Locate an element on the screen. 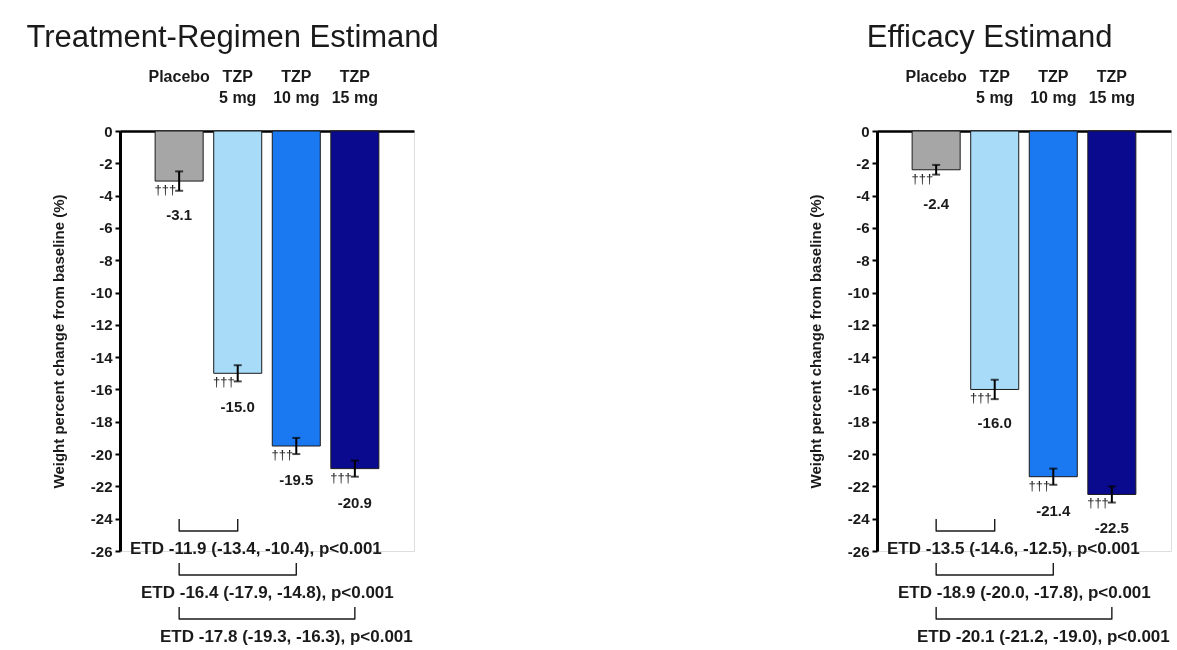 This screenshot has width=1177, height=650. text: ETD -16.4 (-17.9, -14.8), p<0.001 is located at coordinates (267, 592).